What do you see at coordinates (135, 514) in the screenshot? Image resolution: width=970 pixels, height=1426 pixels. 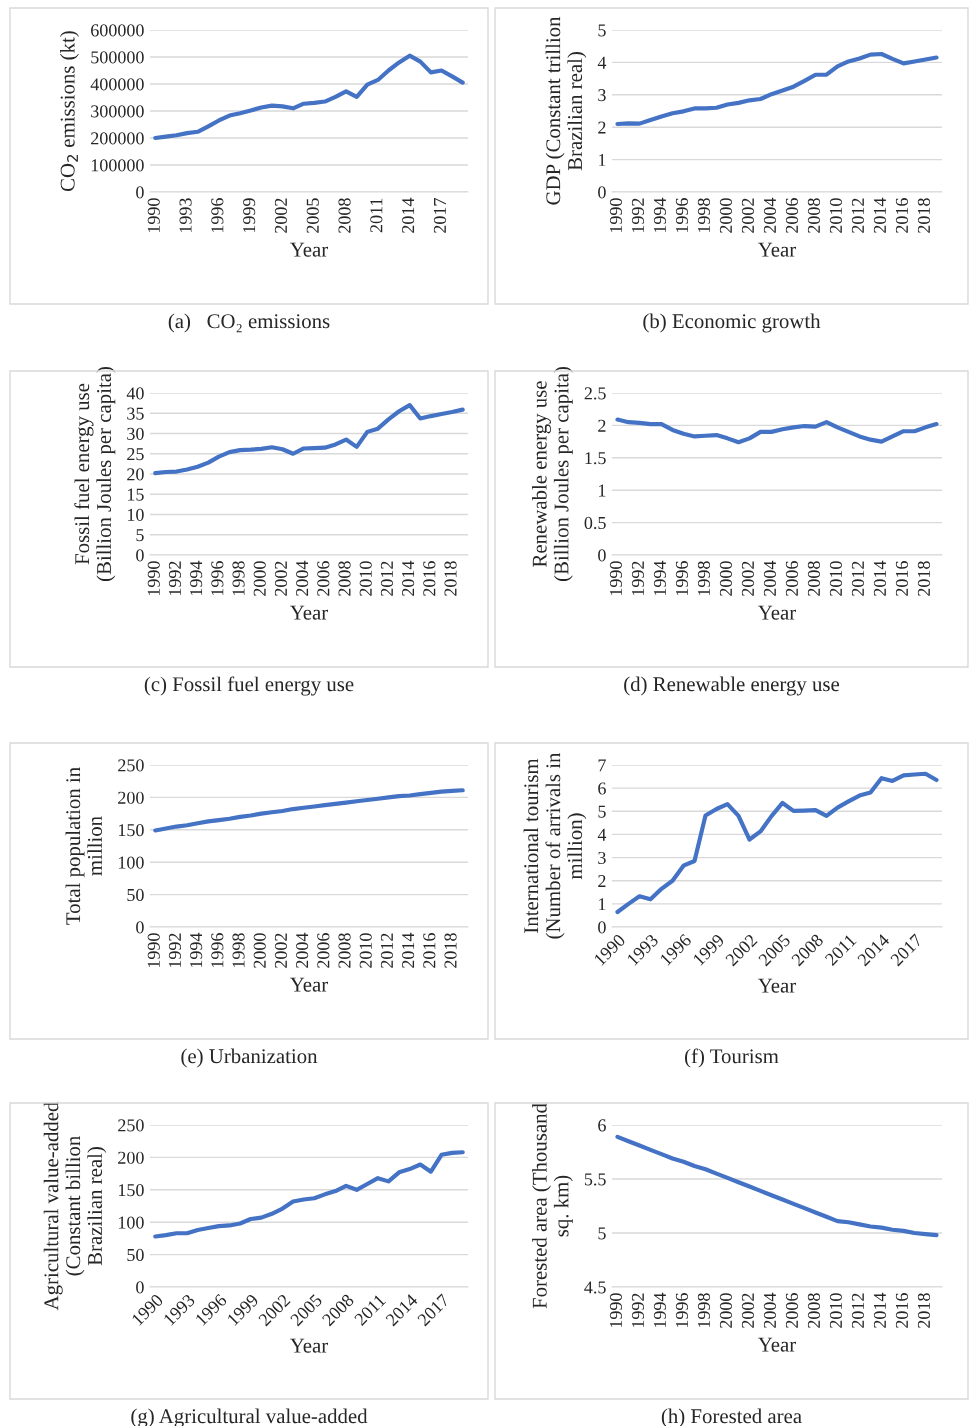 I see `y-tick-label: 10` at bounding box center [135, 514].